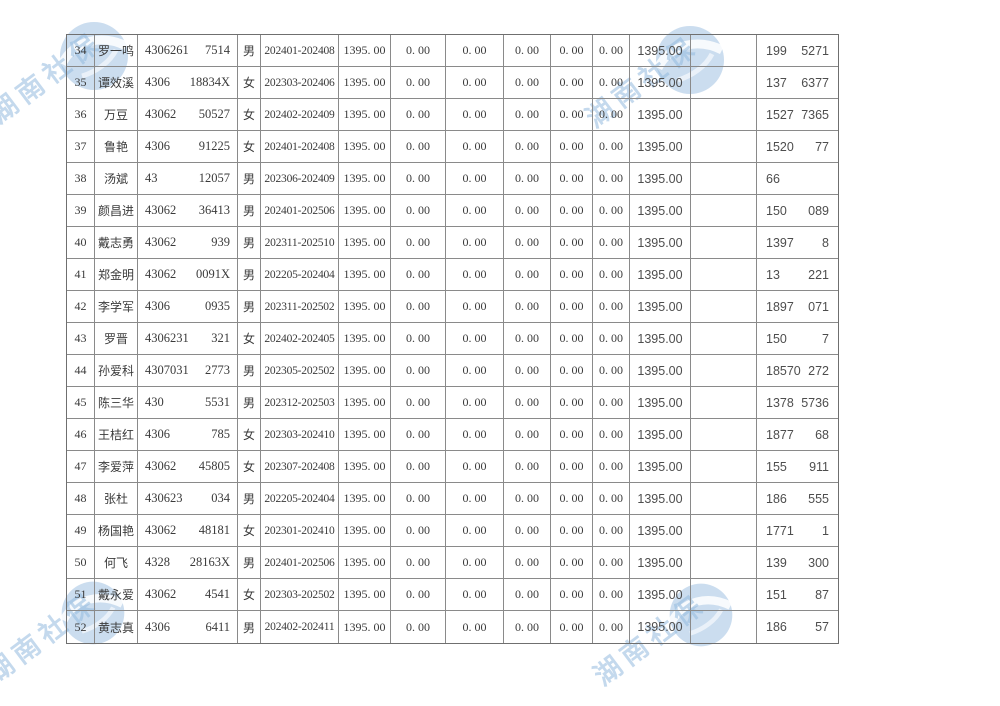 The image size is (1000, 706). What do you see at coordinates (780, 242) in the screenshot?
I see `tail-left: 1397` at bounding box center [780, 242].